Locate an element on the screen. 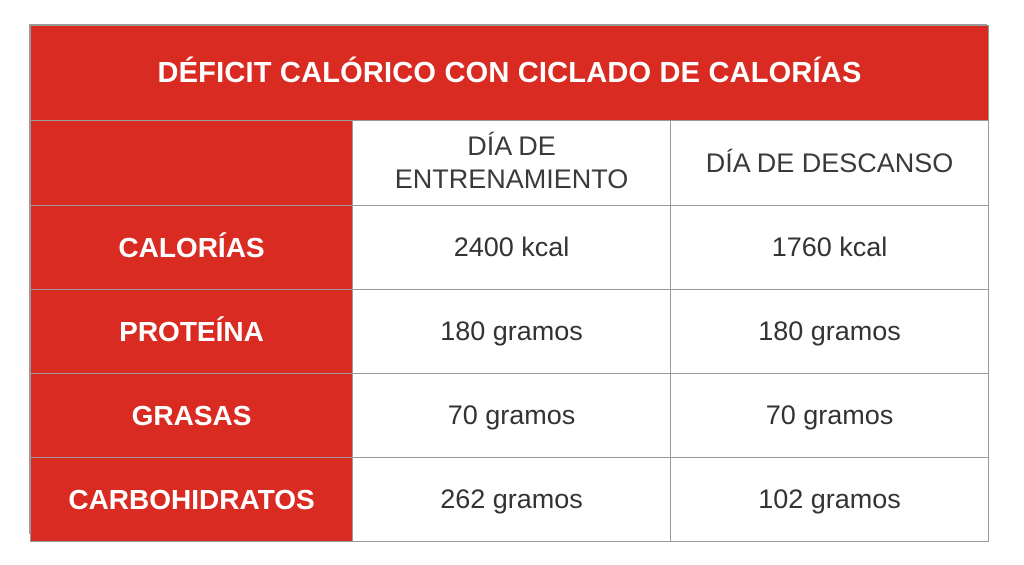  row-label-proteina: PROTEÍNA is located at coordinates (191, 331).